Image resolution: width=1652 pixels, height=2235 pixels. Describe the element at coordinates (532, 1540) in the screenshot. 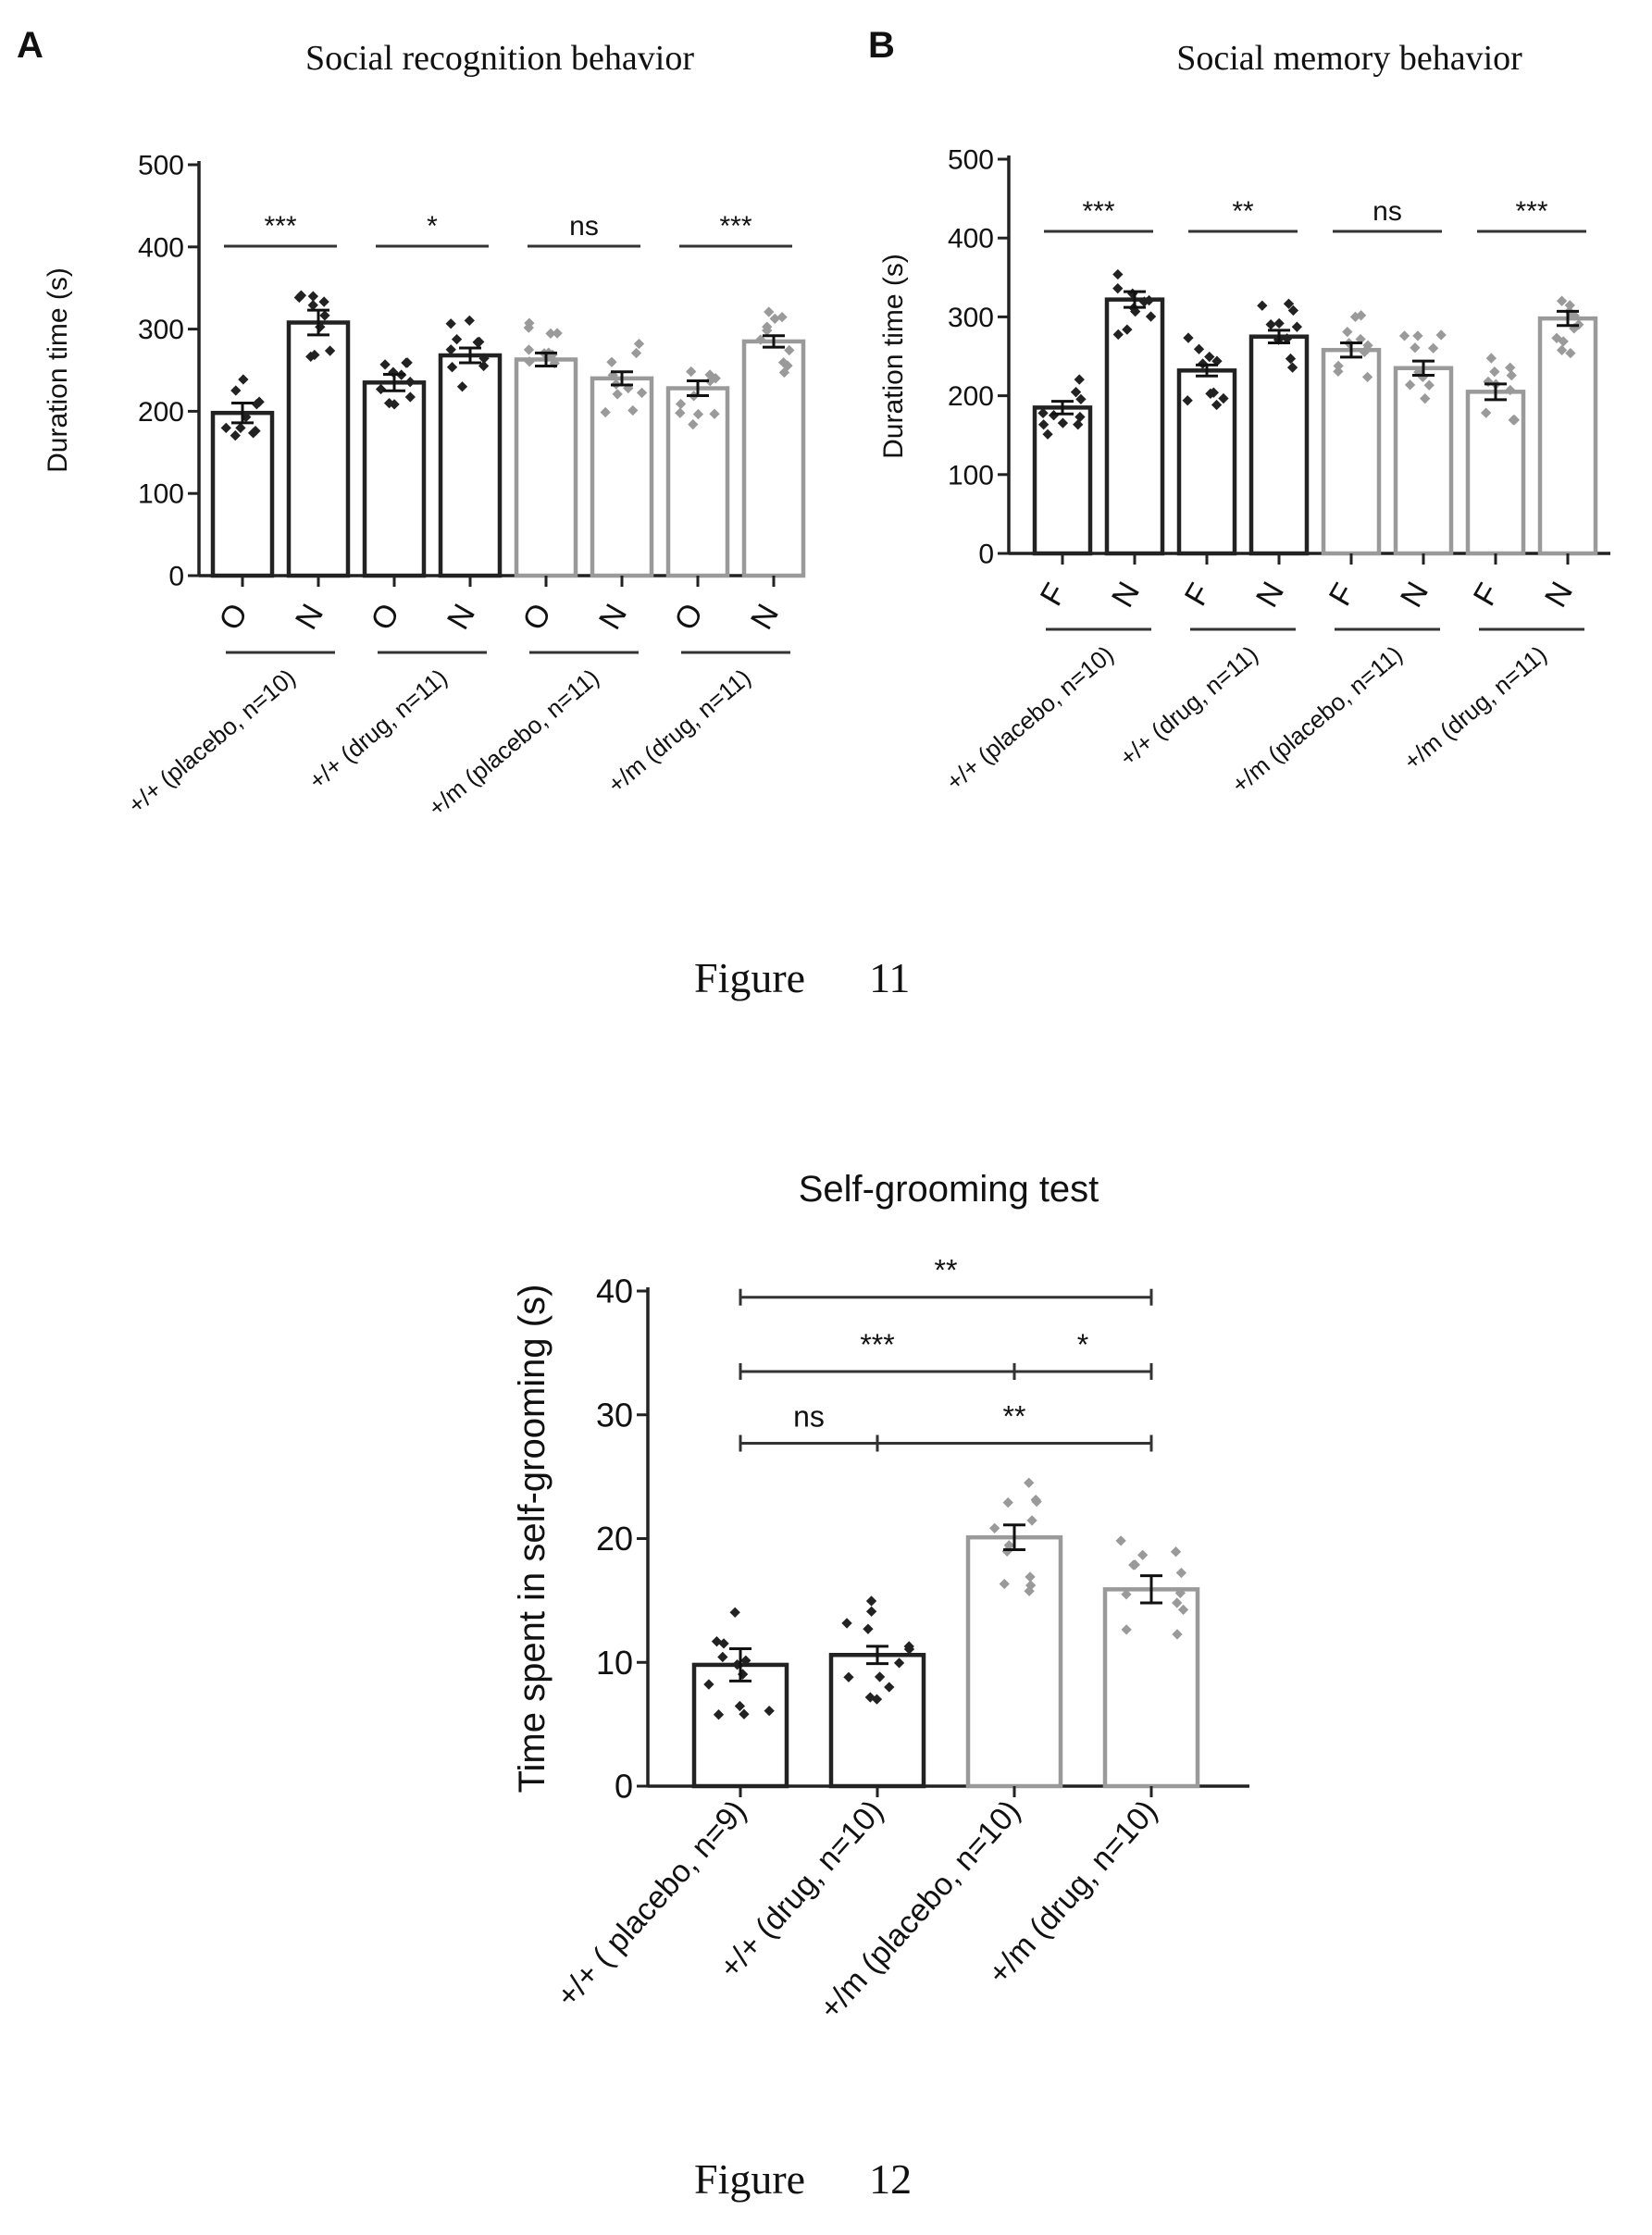

I see `y-axis-label: Time spent in self-grooming (s)` at that location.